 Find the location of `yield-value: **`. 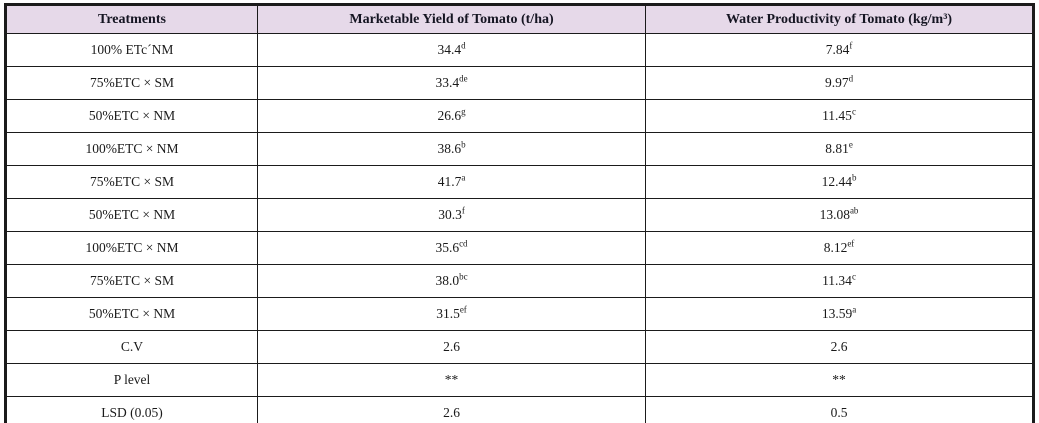

yield-value: ** is located at coordinates (451, 379).